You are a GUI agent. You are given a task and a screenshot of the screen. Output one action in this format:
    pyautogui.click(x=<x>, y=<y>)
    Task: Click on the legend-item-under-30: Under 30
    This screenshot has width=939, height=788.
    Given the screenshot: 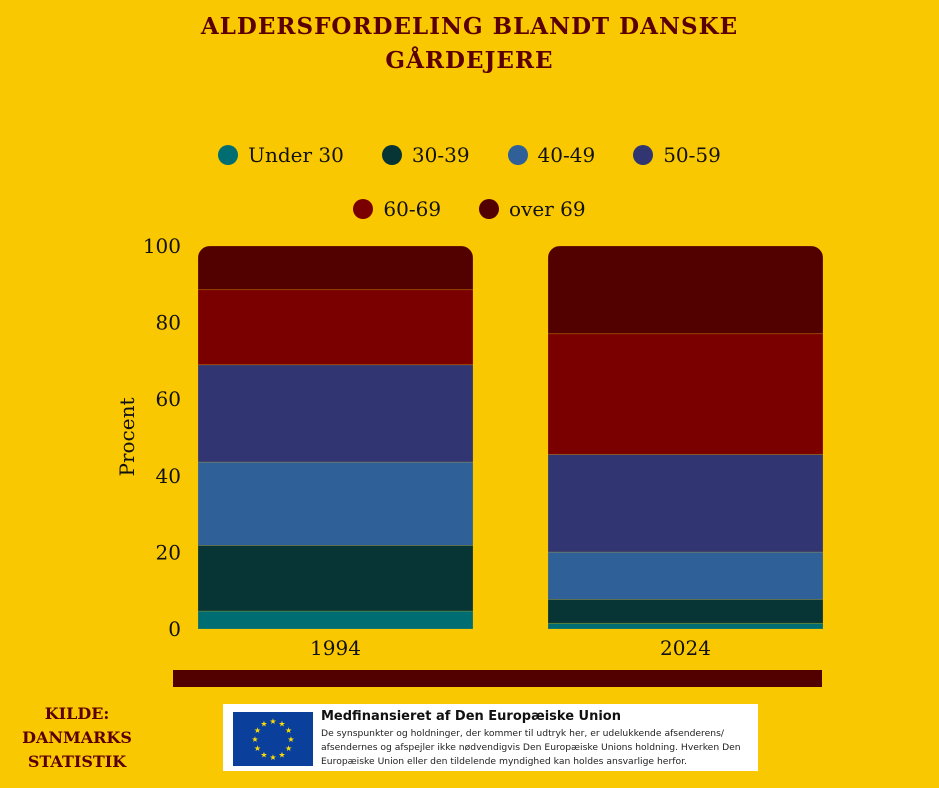 What is the action you would take?
    pyautogui.click(x=281, y=155)
    